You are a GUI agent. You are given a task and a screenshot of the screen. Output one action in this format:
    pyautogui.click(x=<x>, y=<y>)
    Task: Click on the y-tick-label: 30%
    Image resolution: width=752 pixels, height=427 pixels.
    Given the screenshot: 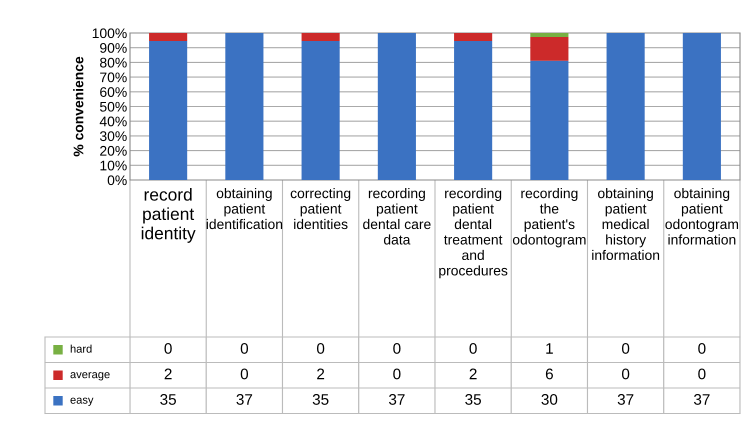 What is the action you would take?
    pyautogui.click(x=113, y=136)
    